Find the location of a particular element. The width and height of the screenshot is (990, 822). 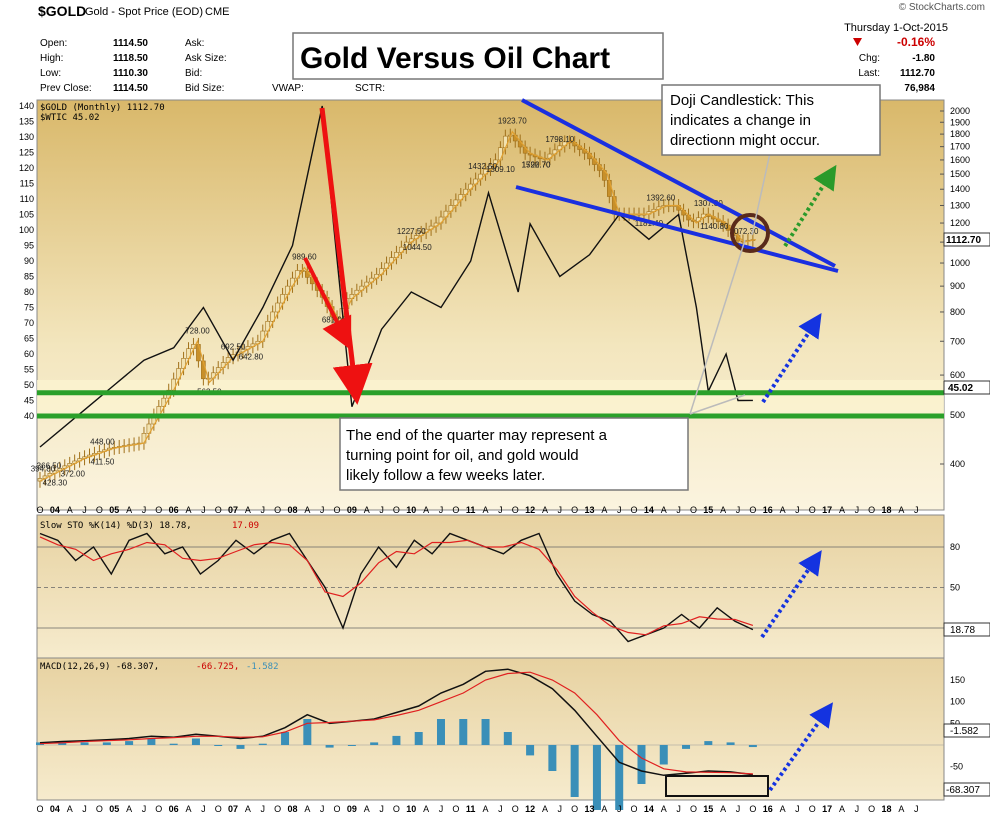

left-tick: 45 is located at coordinates (29, 401).